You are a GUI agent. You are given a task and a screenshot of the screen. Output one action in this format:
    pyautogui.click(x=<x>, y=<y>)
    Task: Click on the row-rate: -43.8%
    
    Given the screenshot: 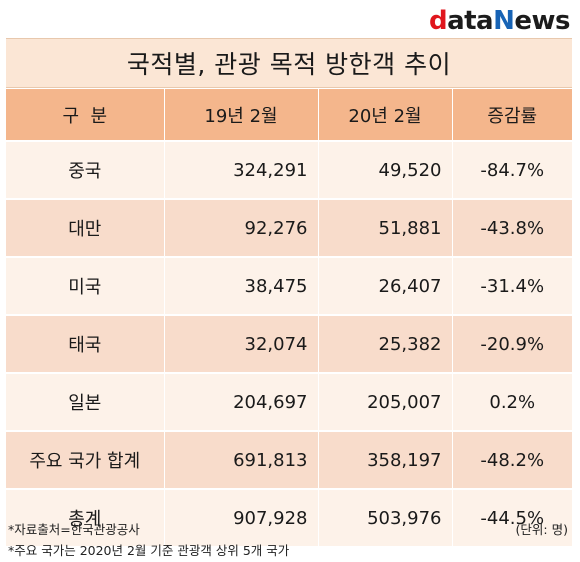 What is the action you would take?
    pyautogui.click(x=512, y=228)
    